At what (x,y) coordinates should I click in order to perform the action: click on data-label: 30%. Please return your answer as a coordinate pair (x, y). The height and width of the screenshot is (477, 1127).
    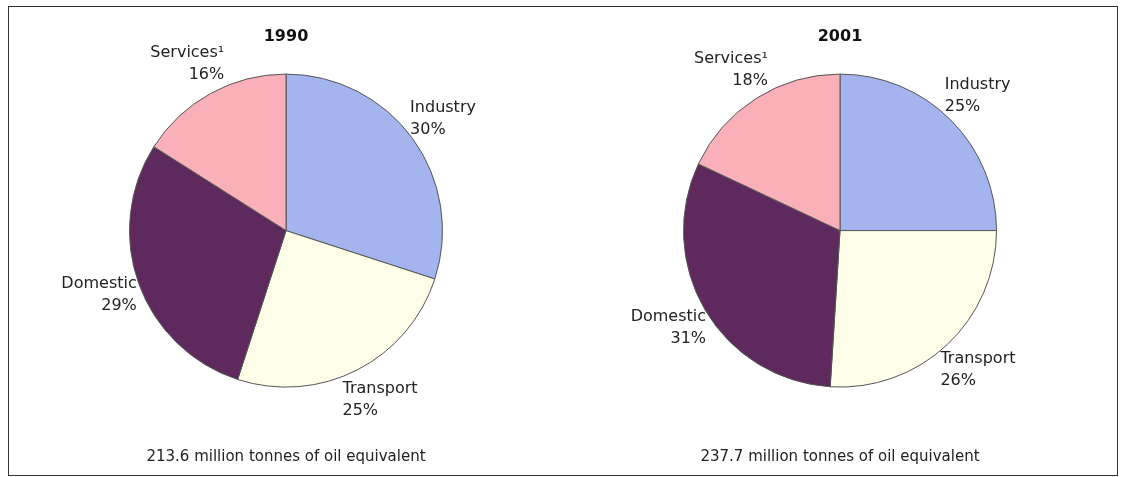
    Looking at the image, I should click on (428, 128).